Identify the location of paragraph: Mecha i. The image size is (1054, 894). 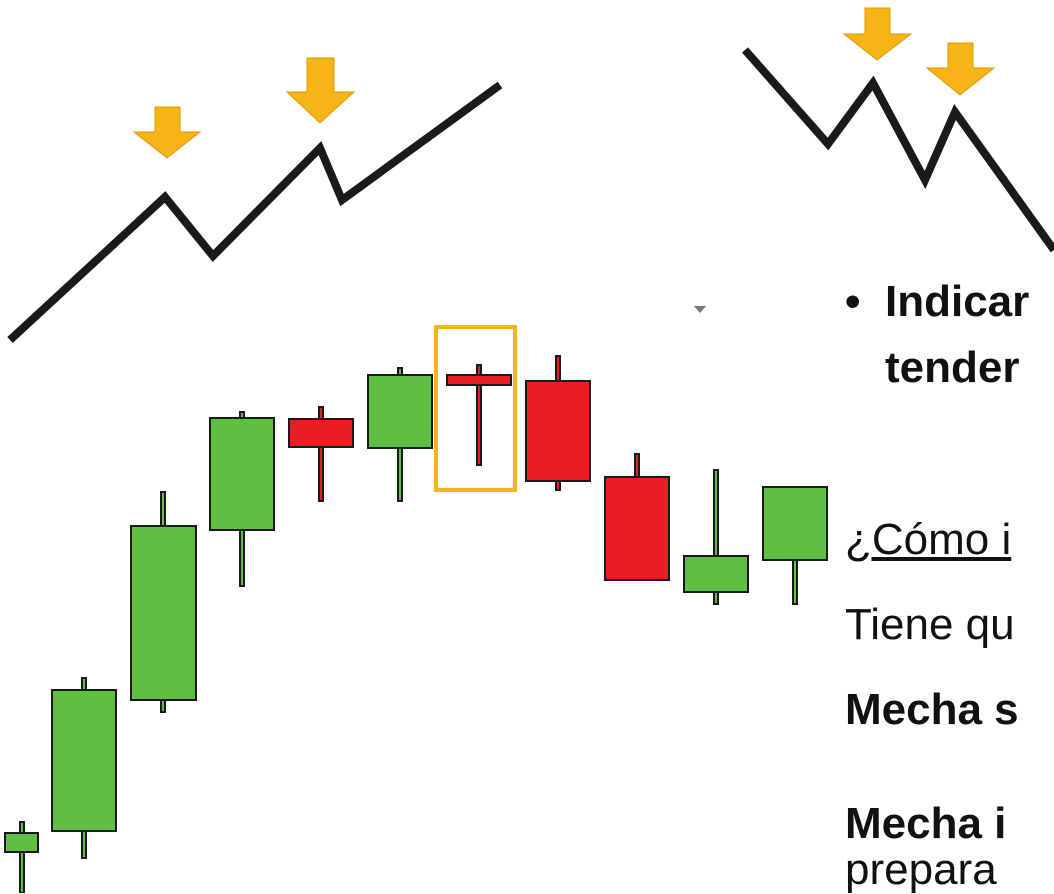
(926, 823).